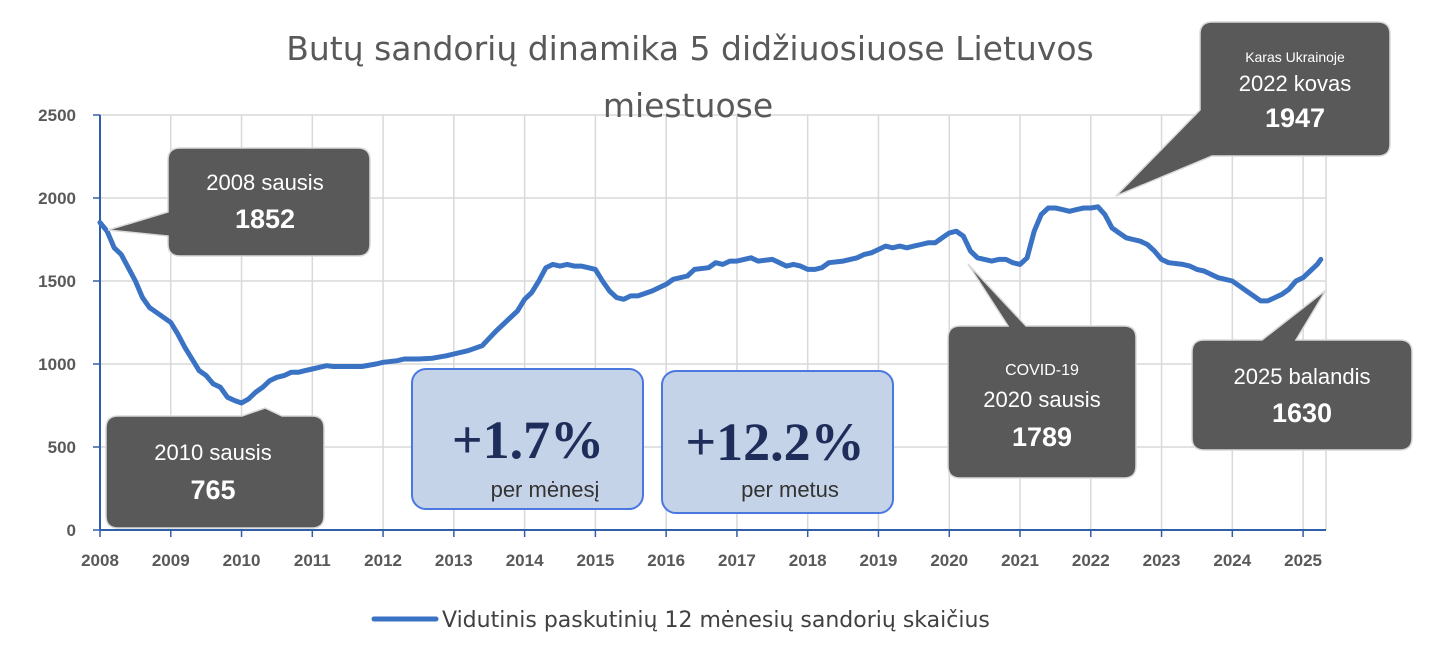 The height and width of the screenshot is (660, 1432). What do you see at coordinates (1303, 560) in the screenshot?
I see `x-tick-label: 2025` at bounding box center [1303, 560].